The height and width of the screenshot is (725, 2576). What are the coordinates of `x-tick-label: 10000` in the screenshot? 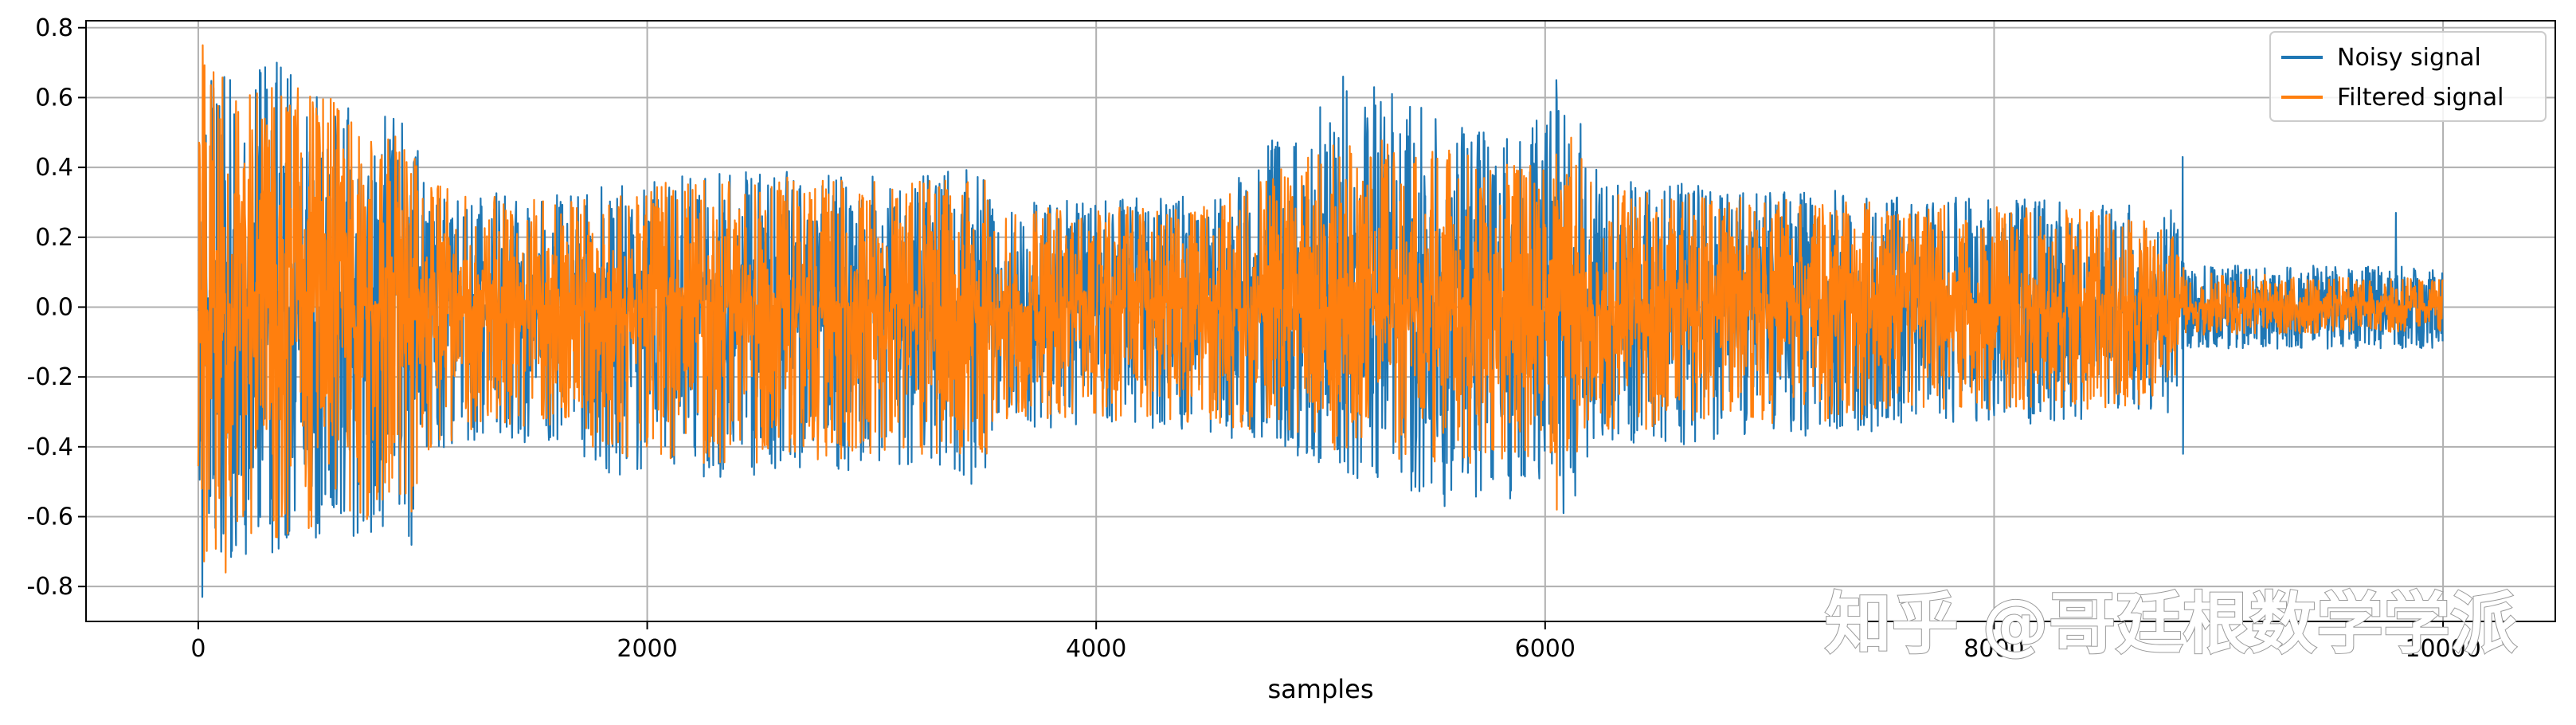 It's located at (2442, 649).